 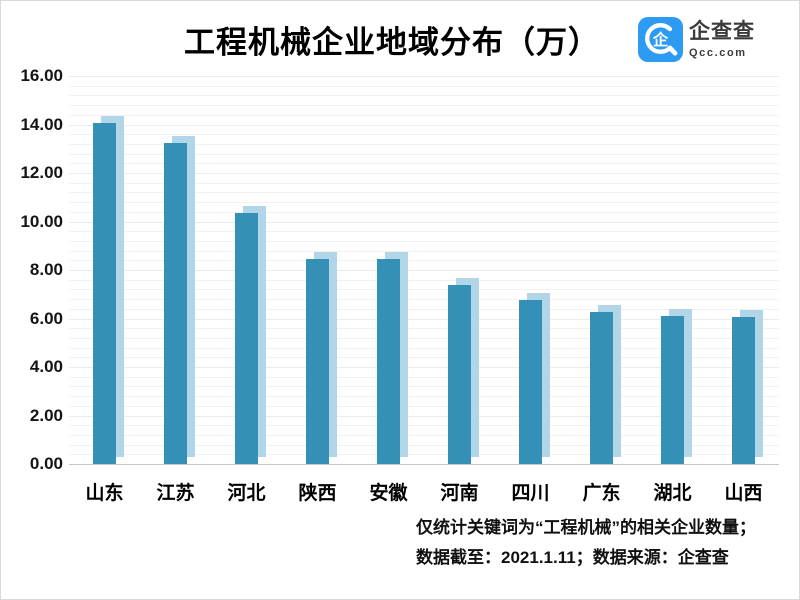 I want to click on qcc-logo-icon: 企, so click(x=660, y=39).